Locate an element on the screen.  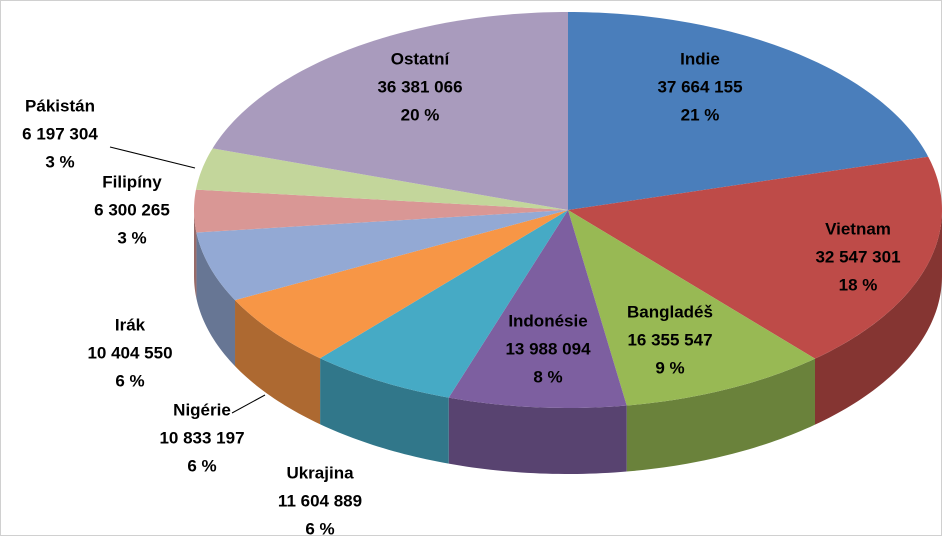
value-label: 32 547 301 is located at coordinates (857, 256).